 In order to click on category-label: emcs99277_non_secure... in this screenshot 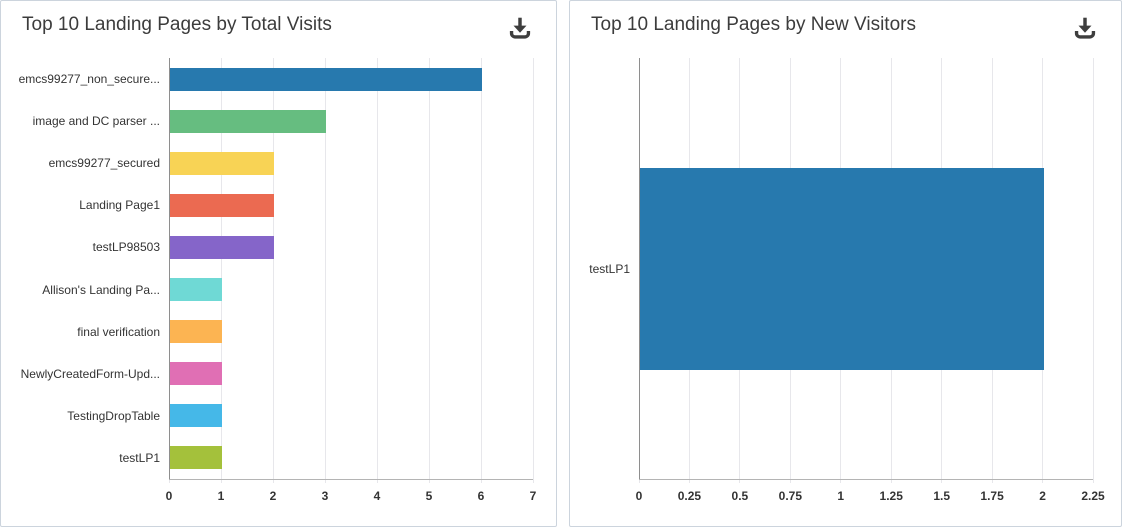, I will do `click(89, 79)`.